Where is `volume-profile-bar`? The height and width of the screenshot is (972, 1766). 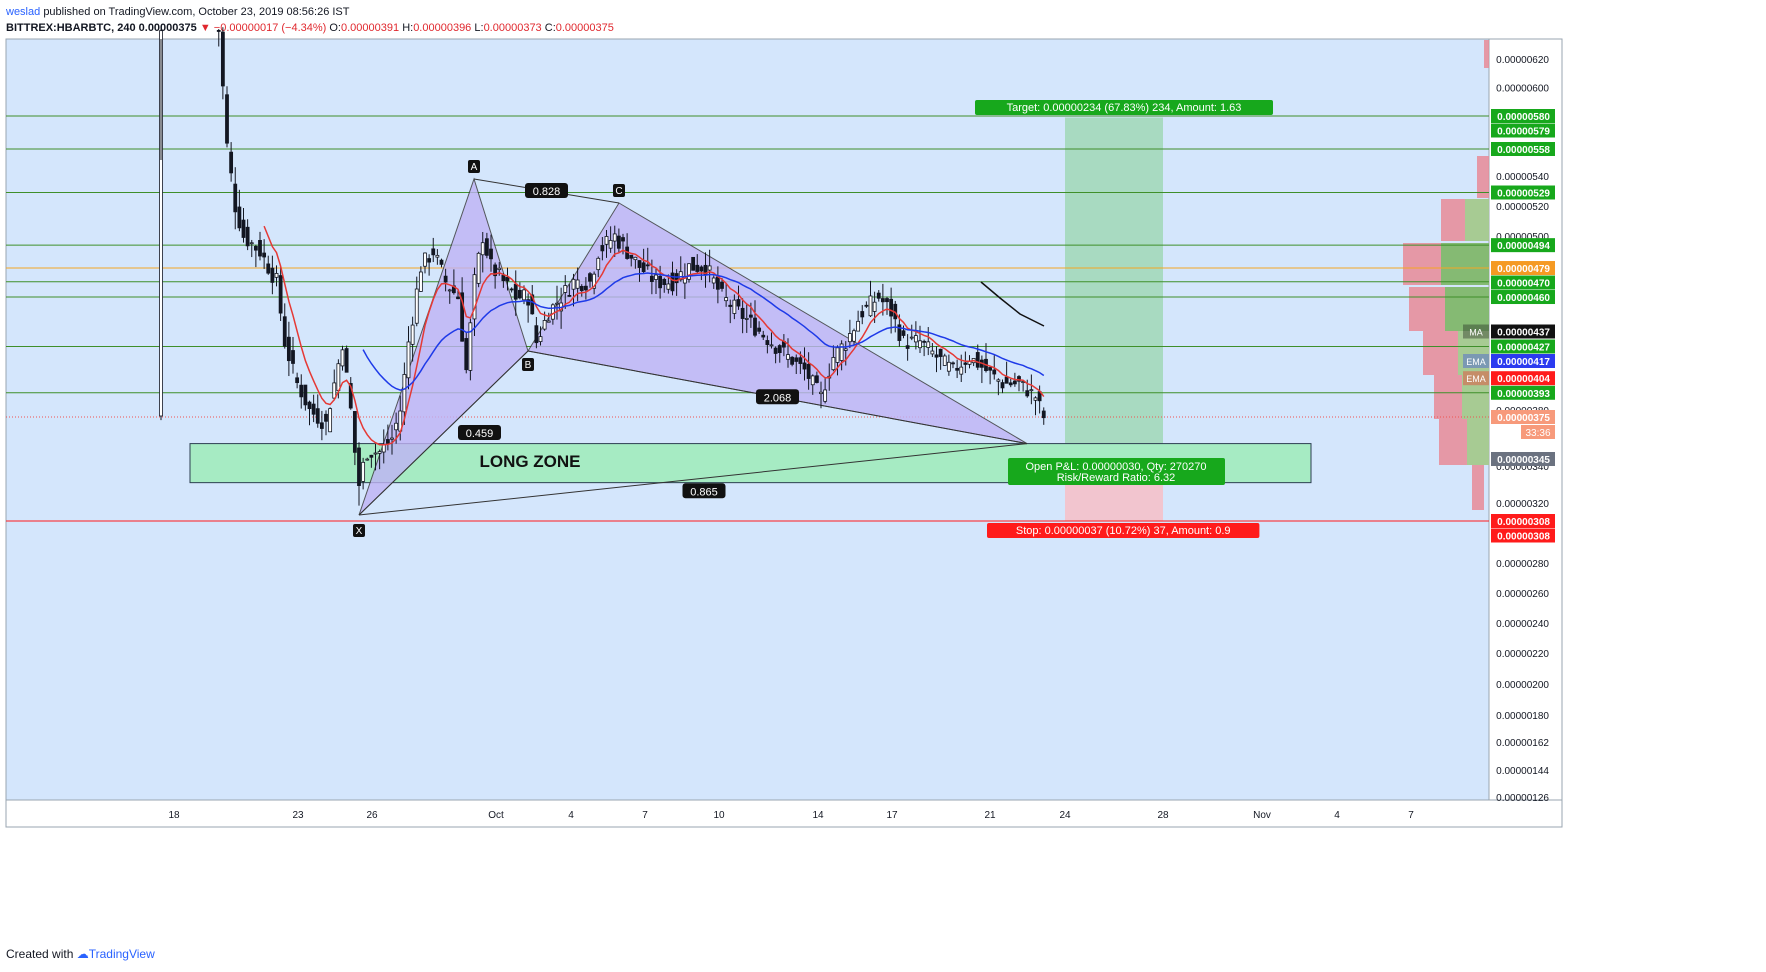 volume-profile-bar is located at coordinates (1473, 353).